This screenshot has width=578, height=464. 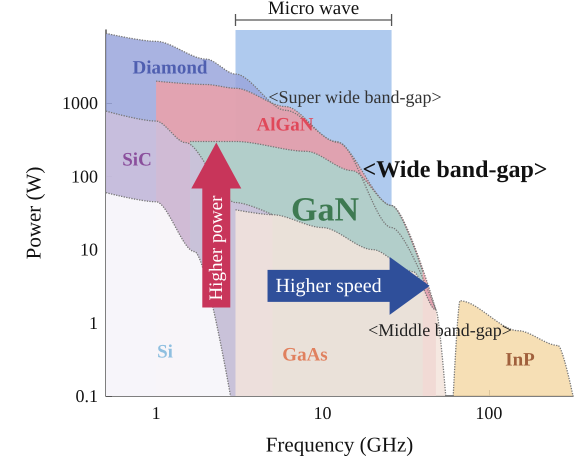 I want to click on annotation: SiC, so click(x=137, y=160).